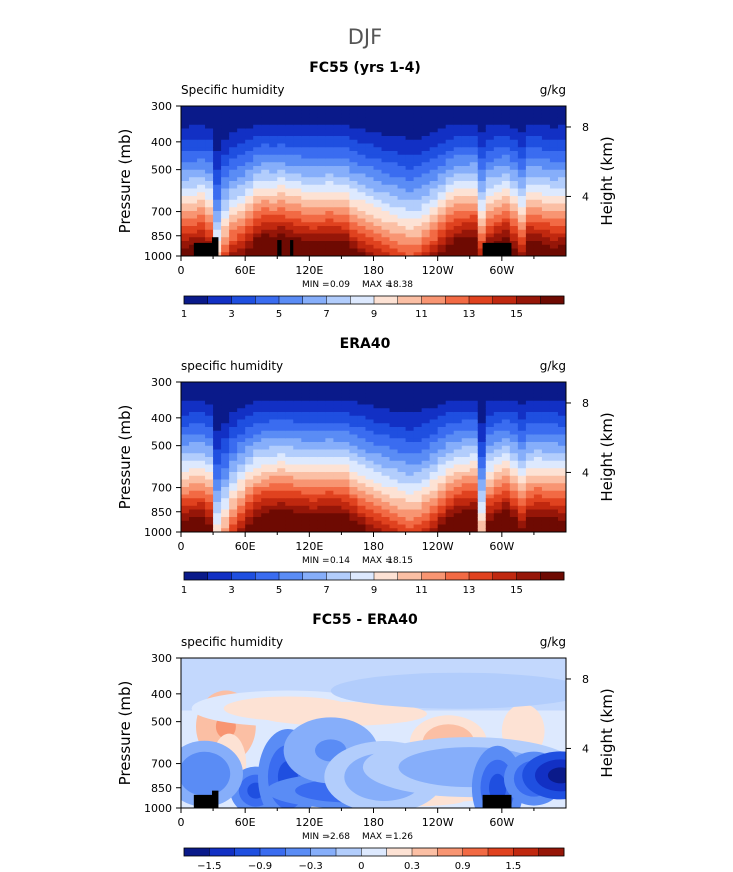  What do you see at coordinates (551, 852) in the screenshot?
I see `colorbar-swatch` at bounding box center [551, 852].